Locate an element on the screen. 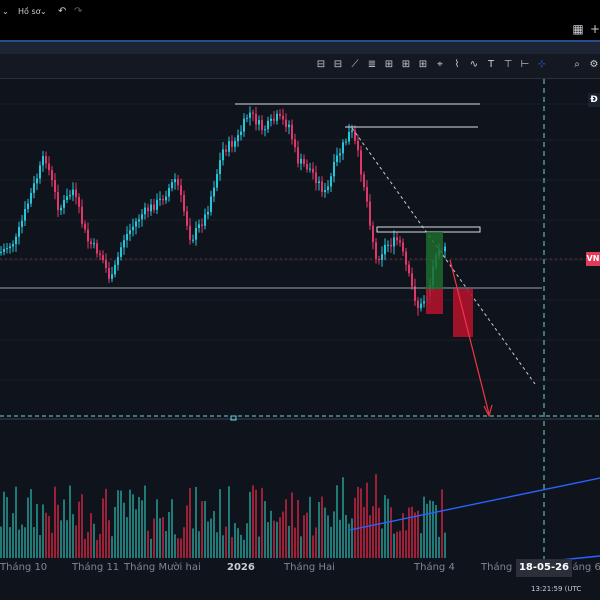  profile-menu-chevron-icon: ⌄ is located at coordinates (43, 11).